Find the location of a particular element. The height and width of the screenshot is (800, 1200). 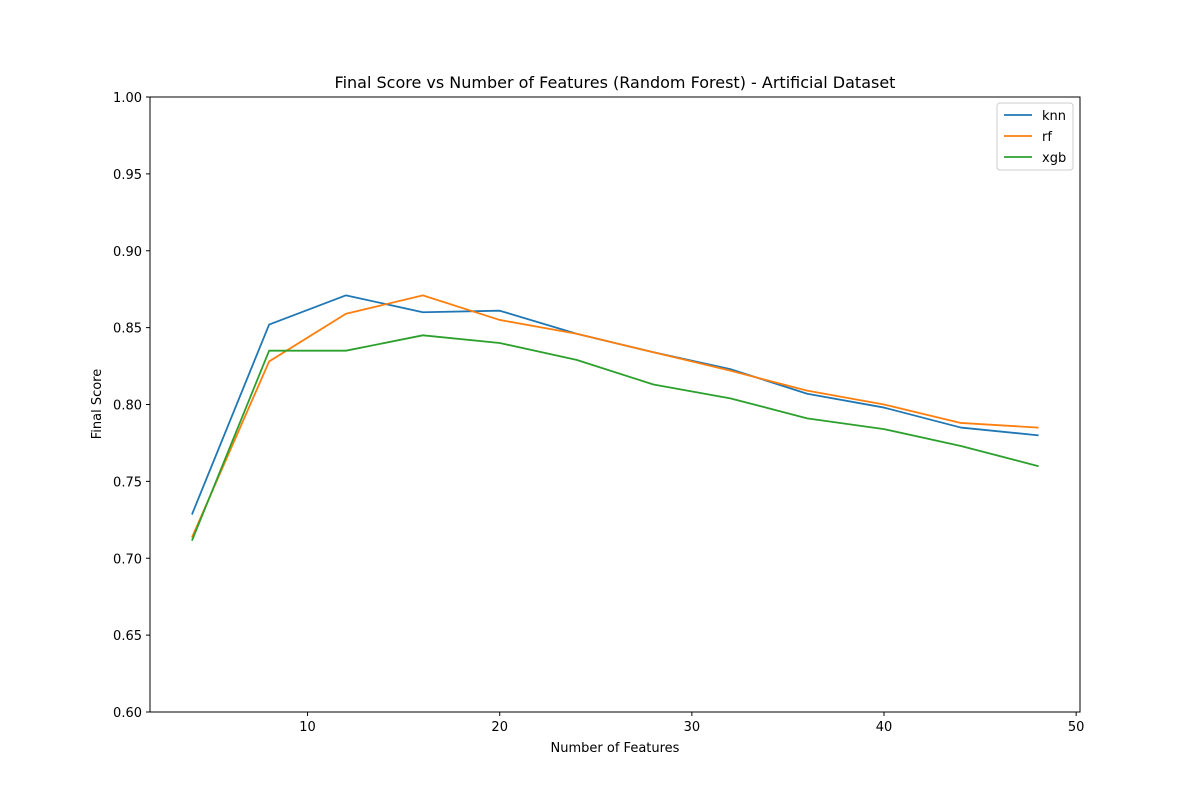

y-axis-title: Final Score is located at coordinates (97, 404).